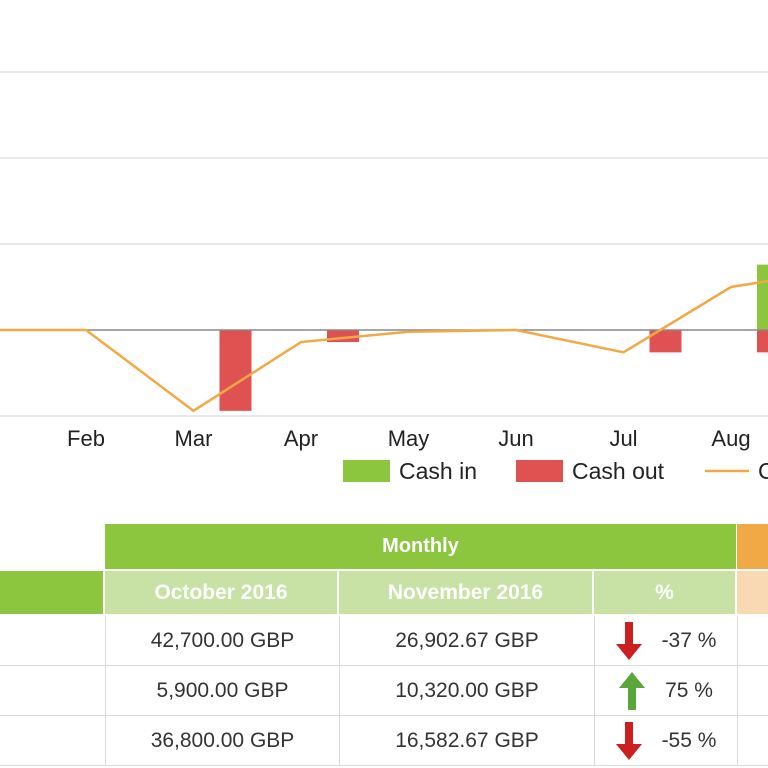 The height and width of the screenshot is (768, 768). I want to click on table-row: 36,800.00 GBP 16,582.67 GBP -55 %, so click(384, 741).